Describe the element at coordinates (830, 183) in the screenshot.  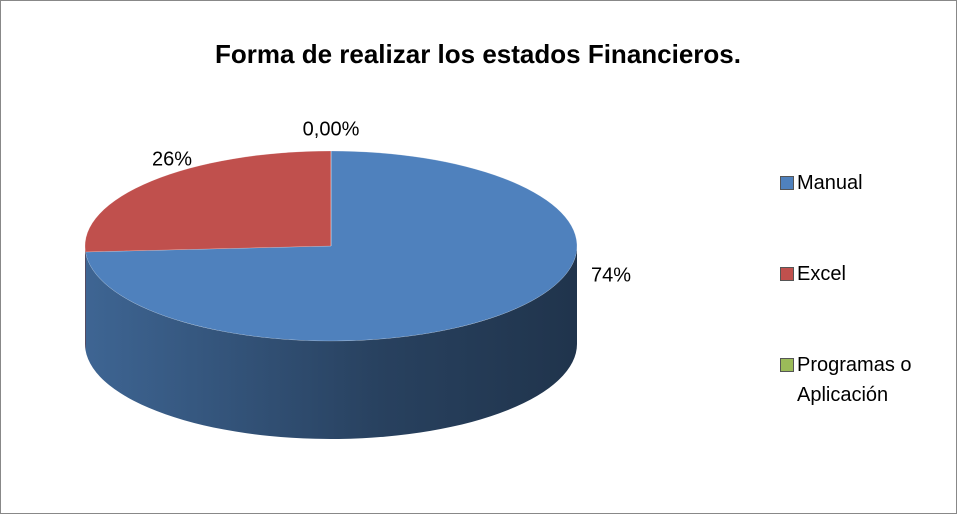
I see `legend-label: Manual` at that location.